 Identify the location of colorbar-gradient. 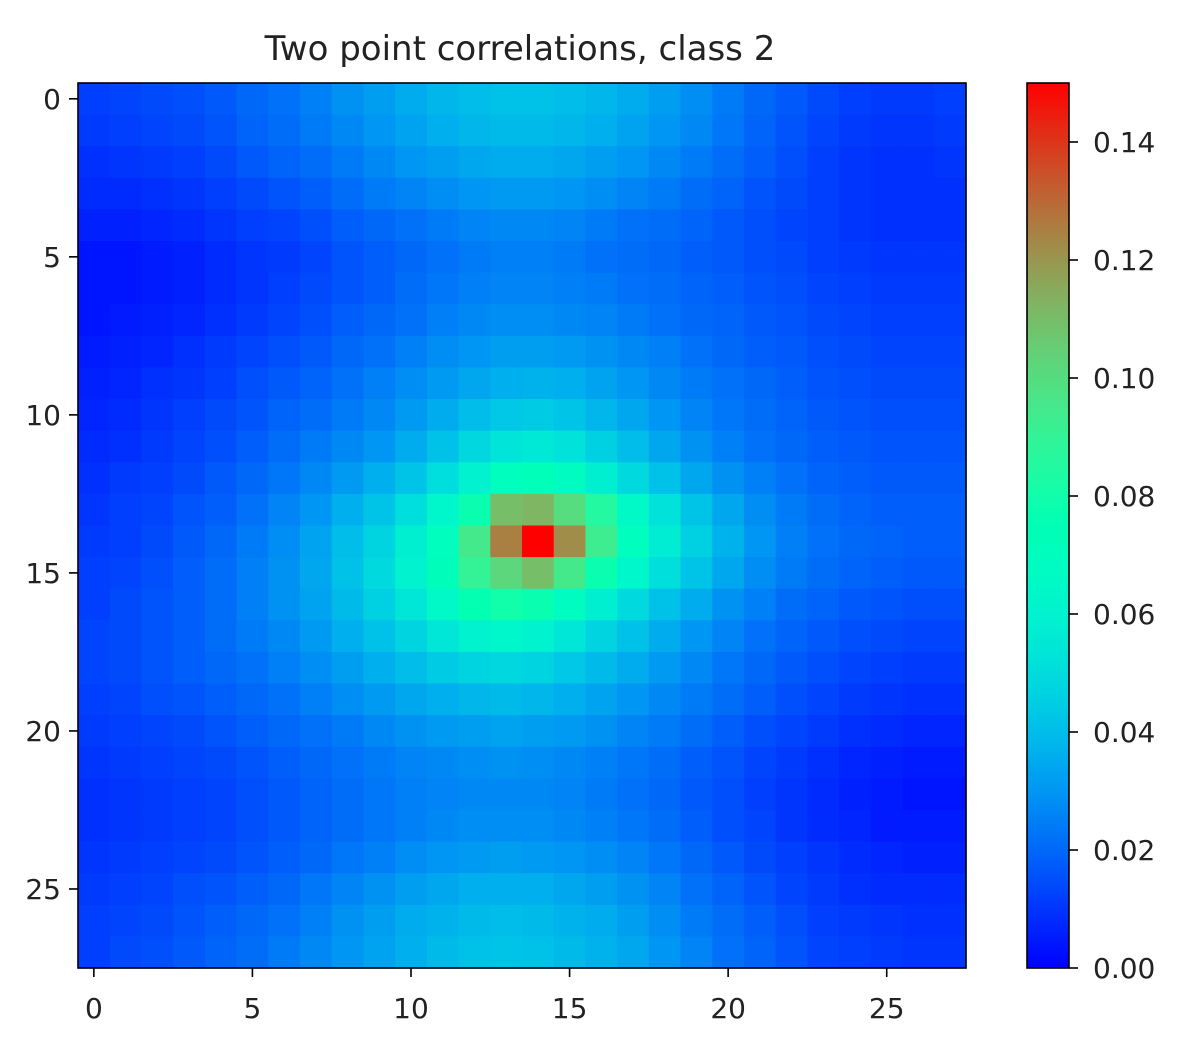
(1048, 525).